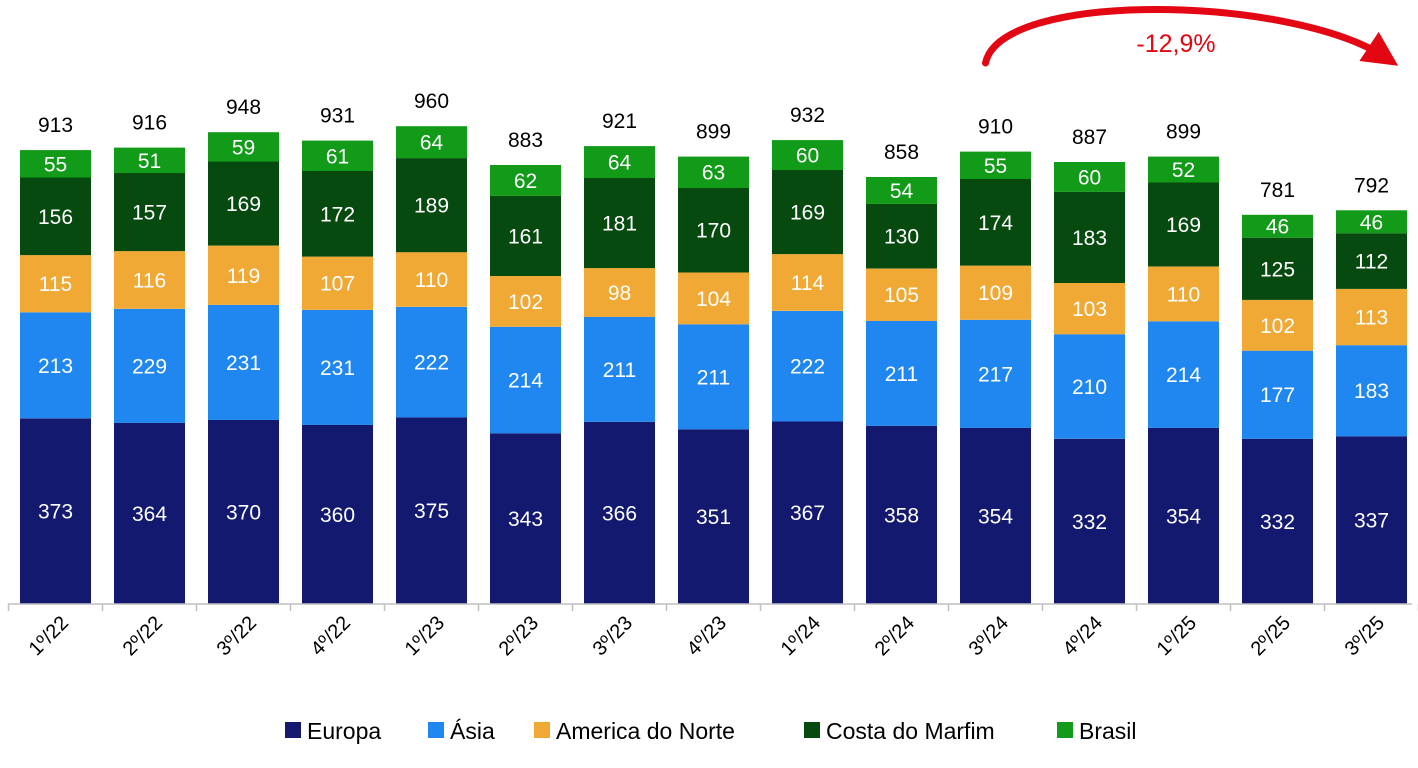  What do you see at coordinates (713, 517) in the screenshot?
I see `segment-value-label: 351` at bounding box center [713, 517].